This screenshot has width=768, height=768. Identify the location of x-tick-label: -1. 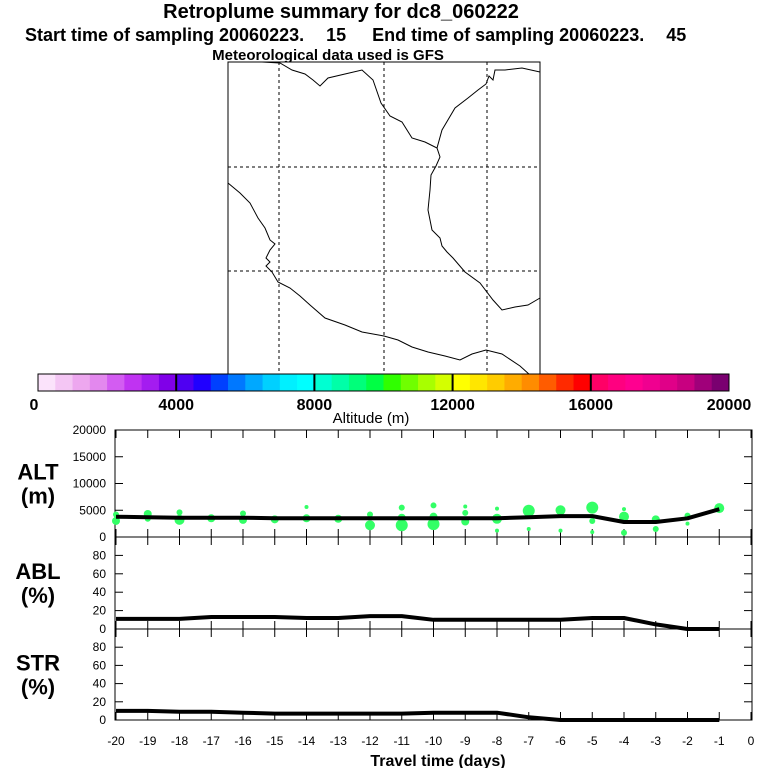
(719, 741).